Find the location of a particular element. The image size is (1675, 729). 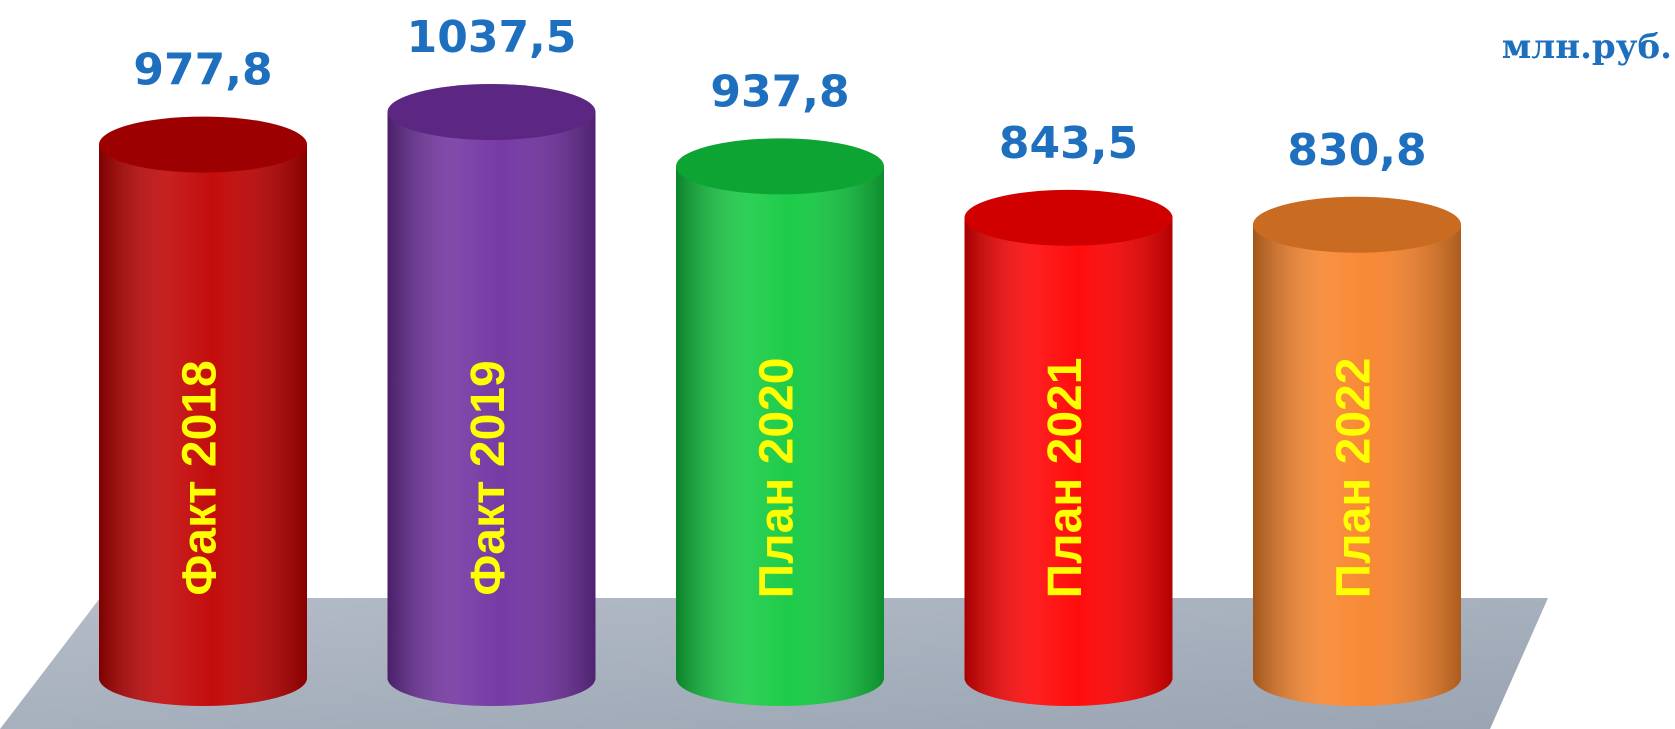

category-label: План 2021 is located at coordinates (1065, 478).